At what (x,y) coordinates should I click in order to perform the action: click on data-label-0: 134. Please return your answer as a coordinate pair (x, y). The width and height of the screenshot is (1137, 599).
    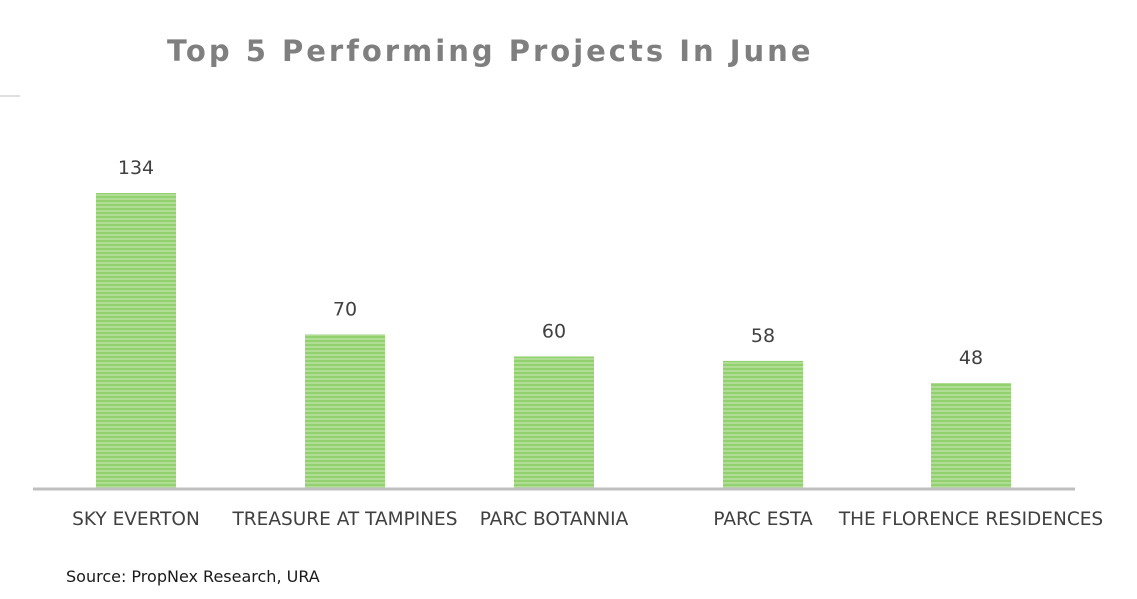
    Looking at the image, I should click on (136, 168).